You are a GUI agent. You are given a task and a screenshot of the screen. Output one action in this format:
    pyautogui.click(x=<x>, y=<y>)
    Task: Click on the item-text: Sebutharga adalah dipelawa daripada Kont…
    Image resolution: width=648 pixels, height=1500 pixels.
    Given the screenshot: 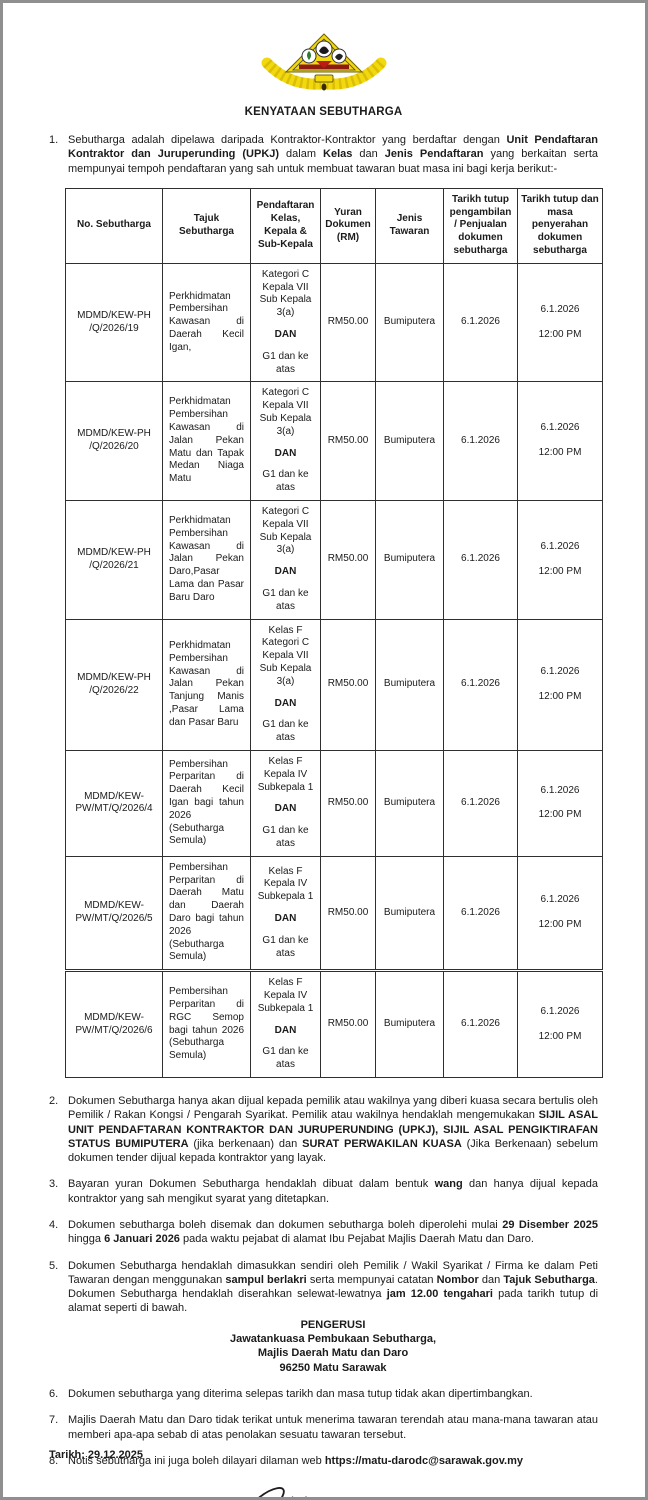 What is the action you would take?
    pyautogui.click(x=333, y=154)
    